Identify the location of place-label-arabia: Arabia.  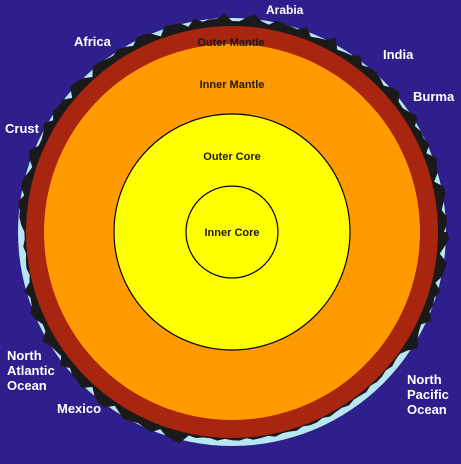
(285, 10).